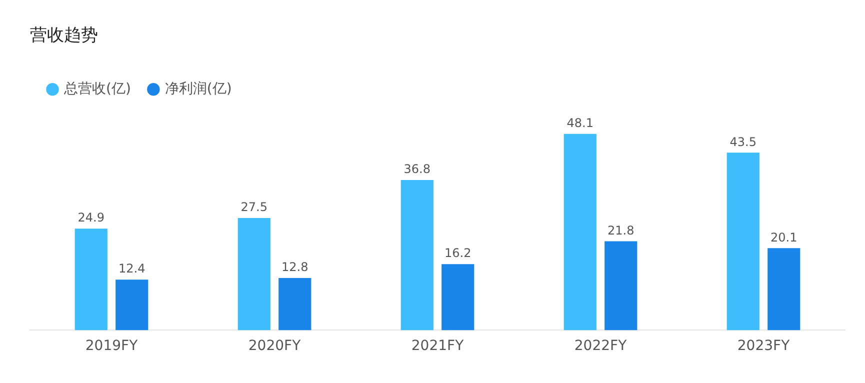 The image size is (865, 383). I want to click on legend-label: 净利润(亿), so click(198, 89).